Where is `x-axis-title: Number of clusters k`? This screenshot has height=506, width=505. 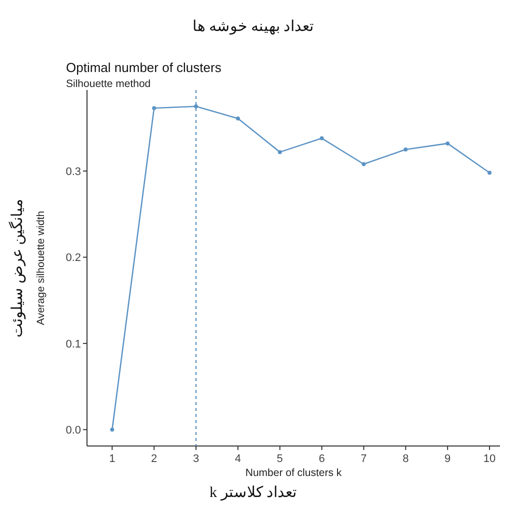
x-axis-title: Number of clusters k is located at coordinates (293, 473).